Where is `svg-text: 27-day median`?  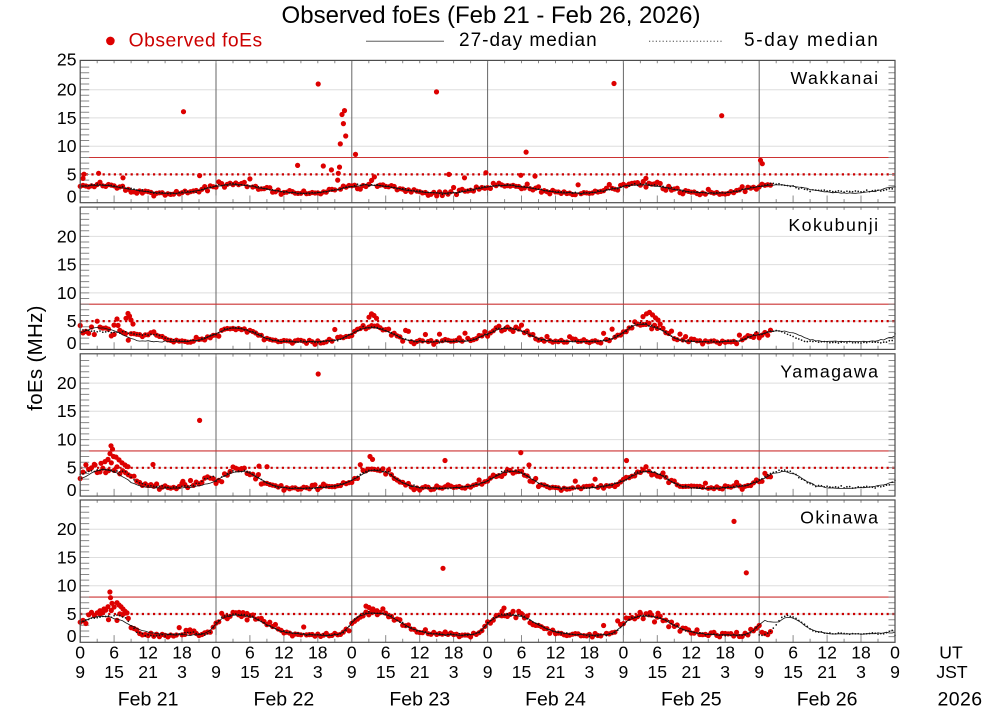
svg-text: 27-day median is located at coordinates (528, 40).